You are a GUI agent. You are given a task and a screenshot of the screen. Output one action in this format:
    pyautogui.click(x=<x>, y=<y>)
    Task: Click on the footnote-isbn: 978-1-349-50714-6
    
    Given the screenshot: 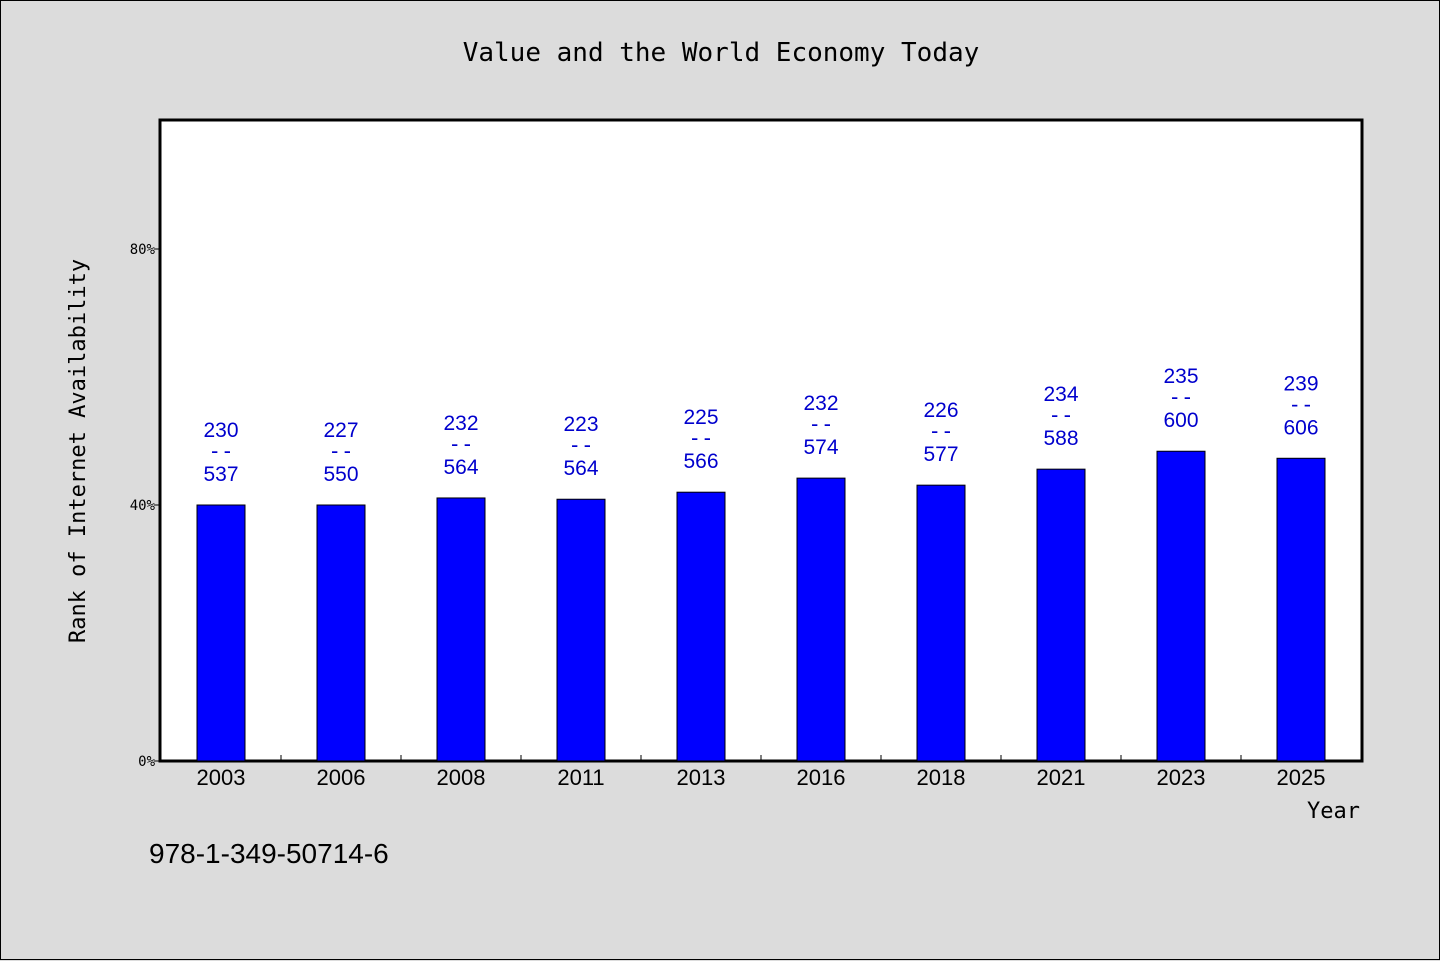 What is the action you would take?
    pyautogui.click(x=269, y=853)
    